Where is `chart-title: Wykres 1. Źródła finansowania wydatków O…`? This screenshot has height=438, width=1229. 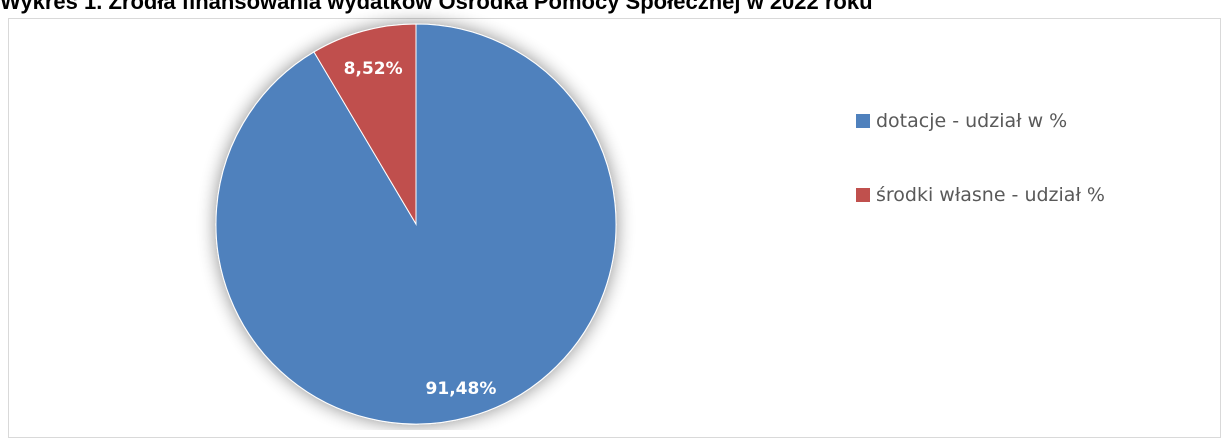
chart-title: Wykres 1. Źródła finansowania wydatków O… is located at coordinates (436, 7).